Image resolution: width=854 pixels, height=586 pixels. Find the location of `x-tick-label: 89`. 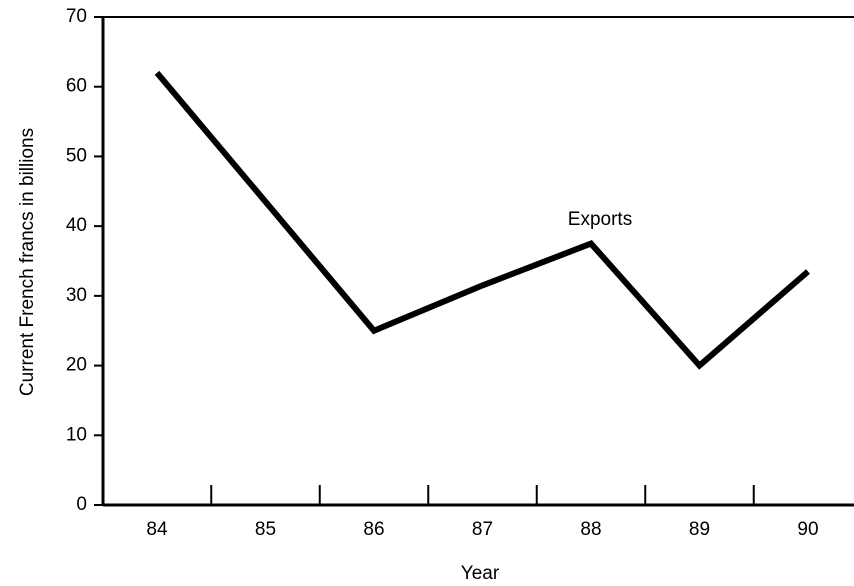

x-tick-label: 89 is located at coordinates (699, 529).